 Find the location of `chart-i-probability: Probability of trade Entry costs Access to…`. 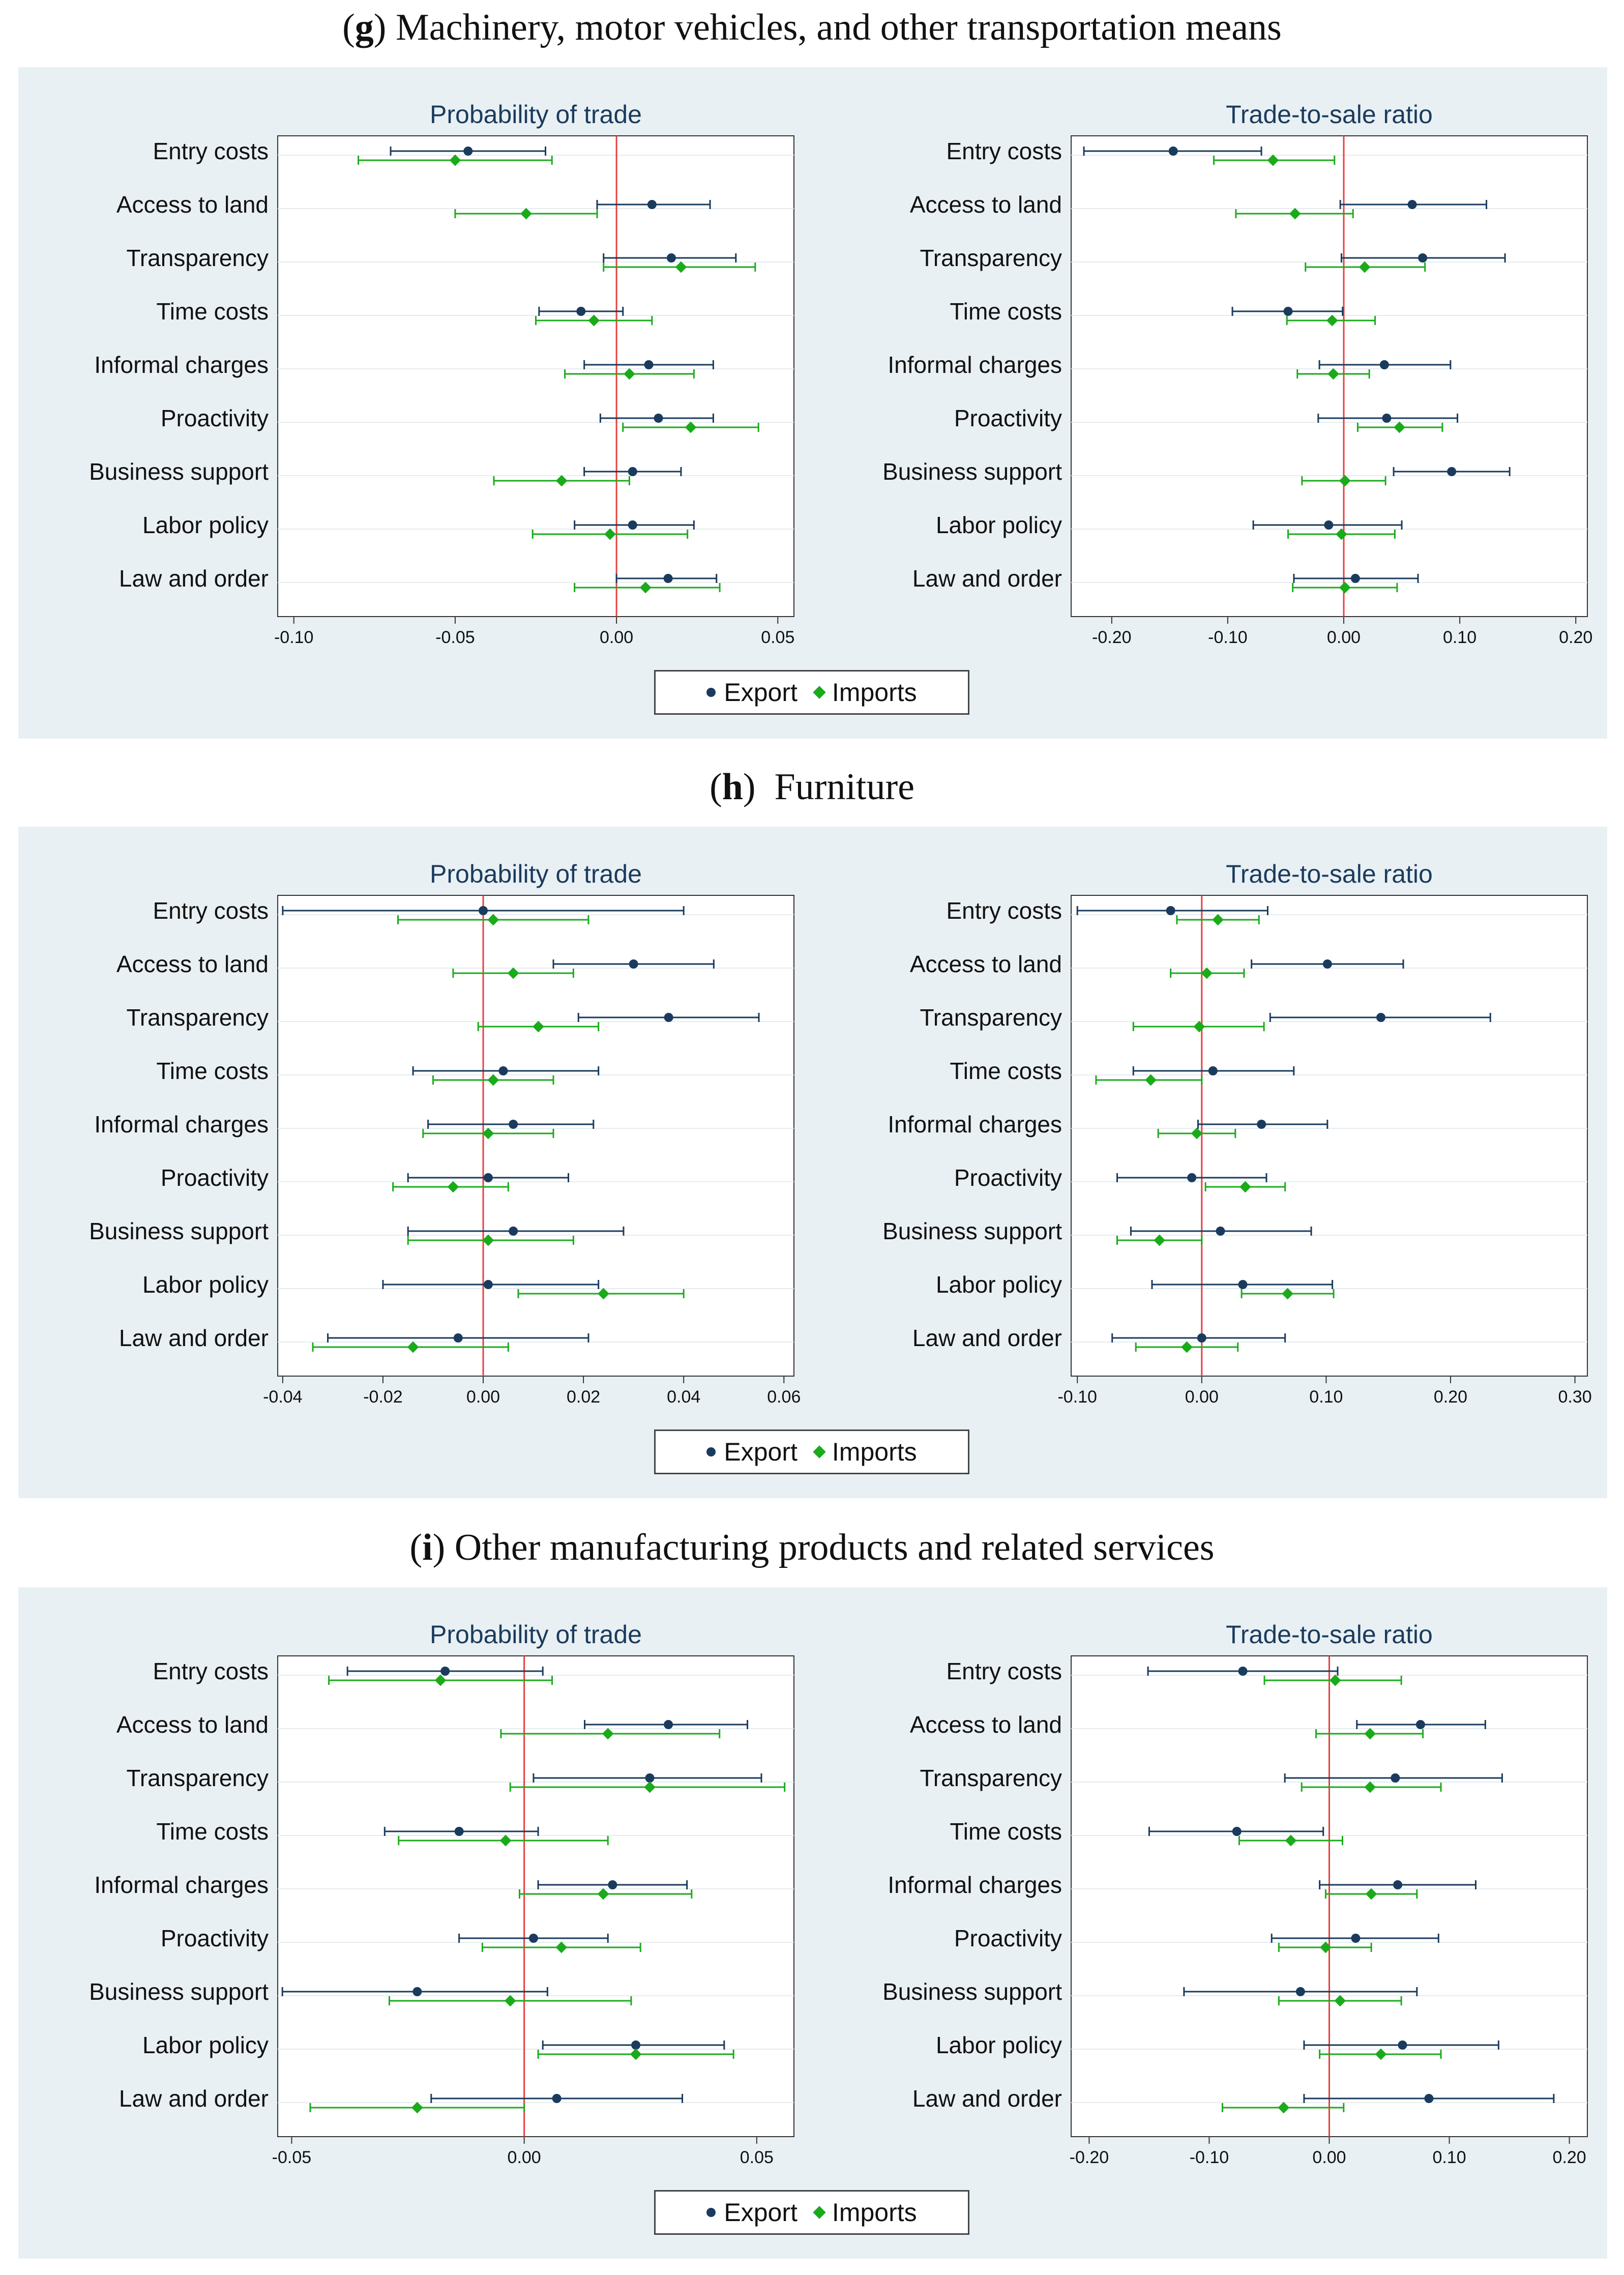

chart-i-probability: Probability of trade Entry costs Access to… is located at coordinates (441, 1893).